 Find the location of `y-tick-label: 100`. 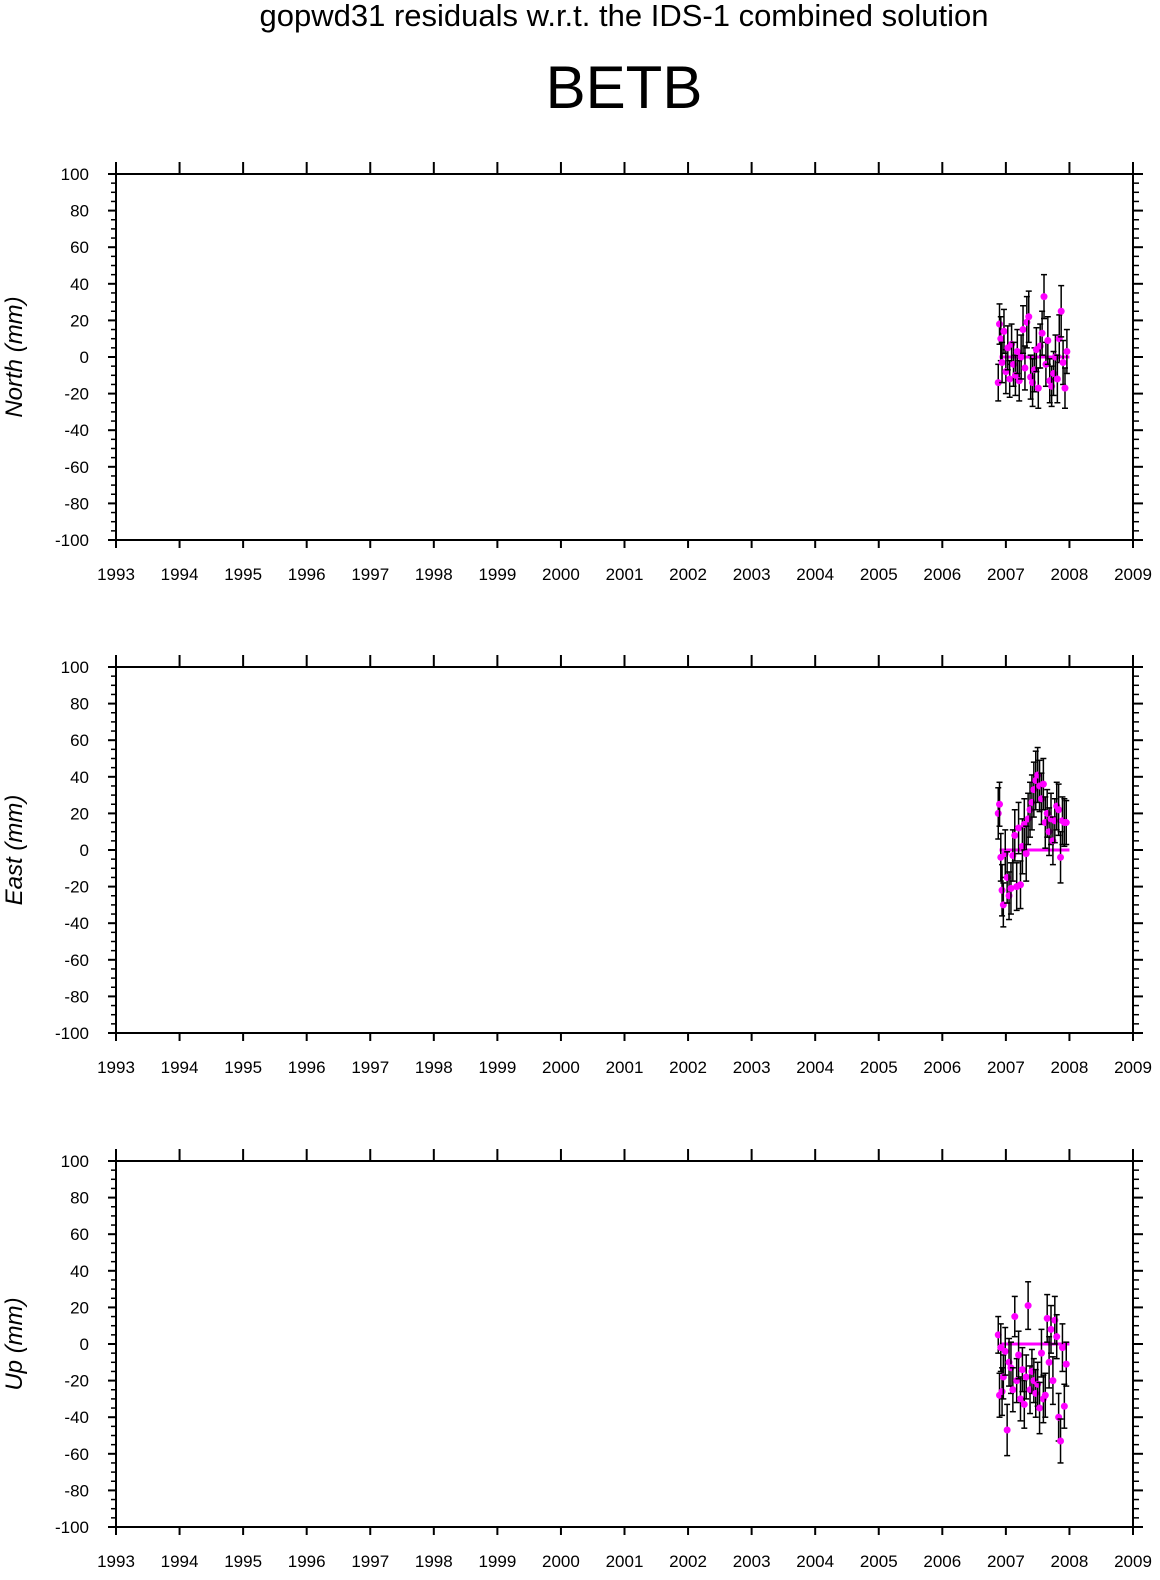

y-tick-label: 100 is located at coordinates (75, 667).